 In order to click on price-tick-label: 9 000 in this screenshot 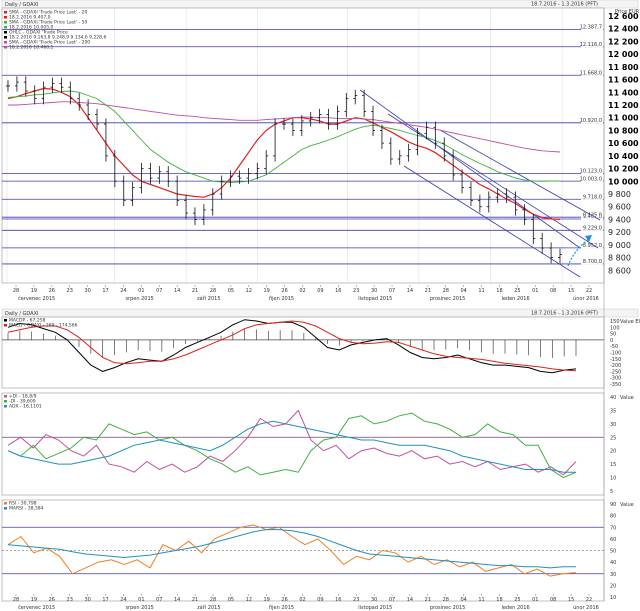, I will do `click(619, 245)`.